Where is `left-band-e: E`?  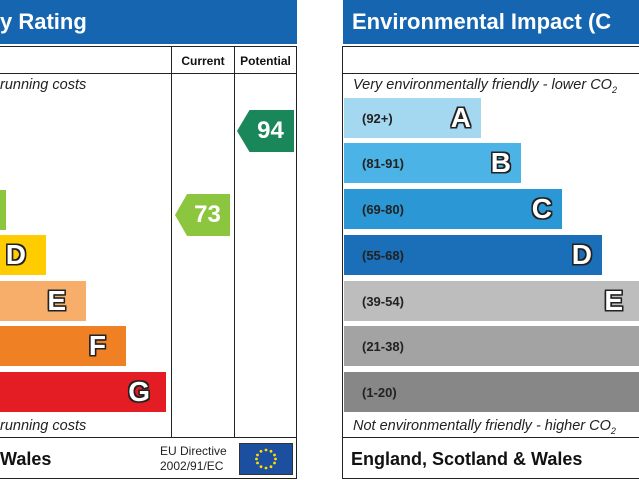
left-band-e: E is located at coordinates (43, 301).